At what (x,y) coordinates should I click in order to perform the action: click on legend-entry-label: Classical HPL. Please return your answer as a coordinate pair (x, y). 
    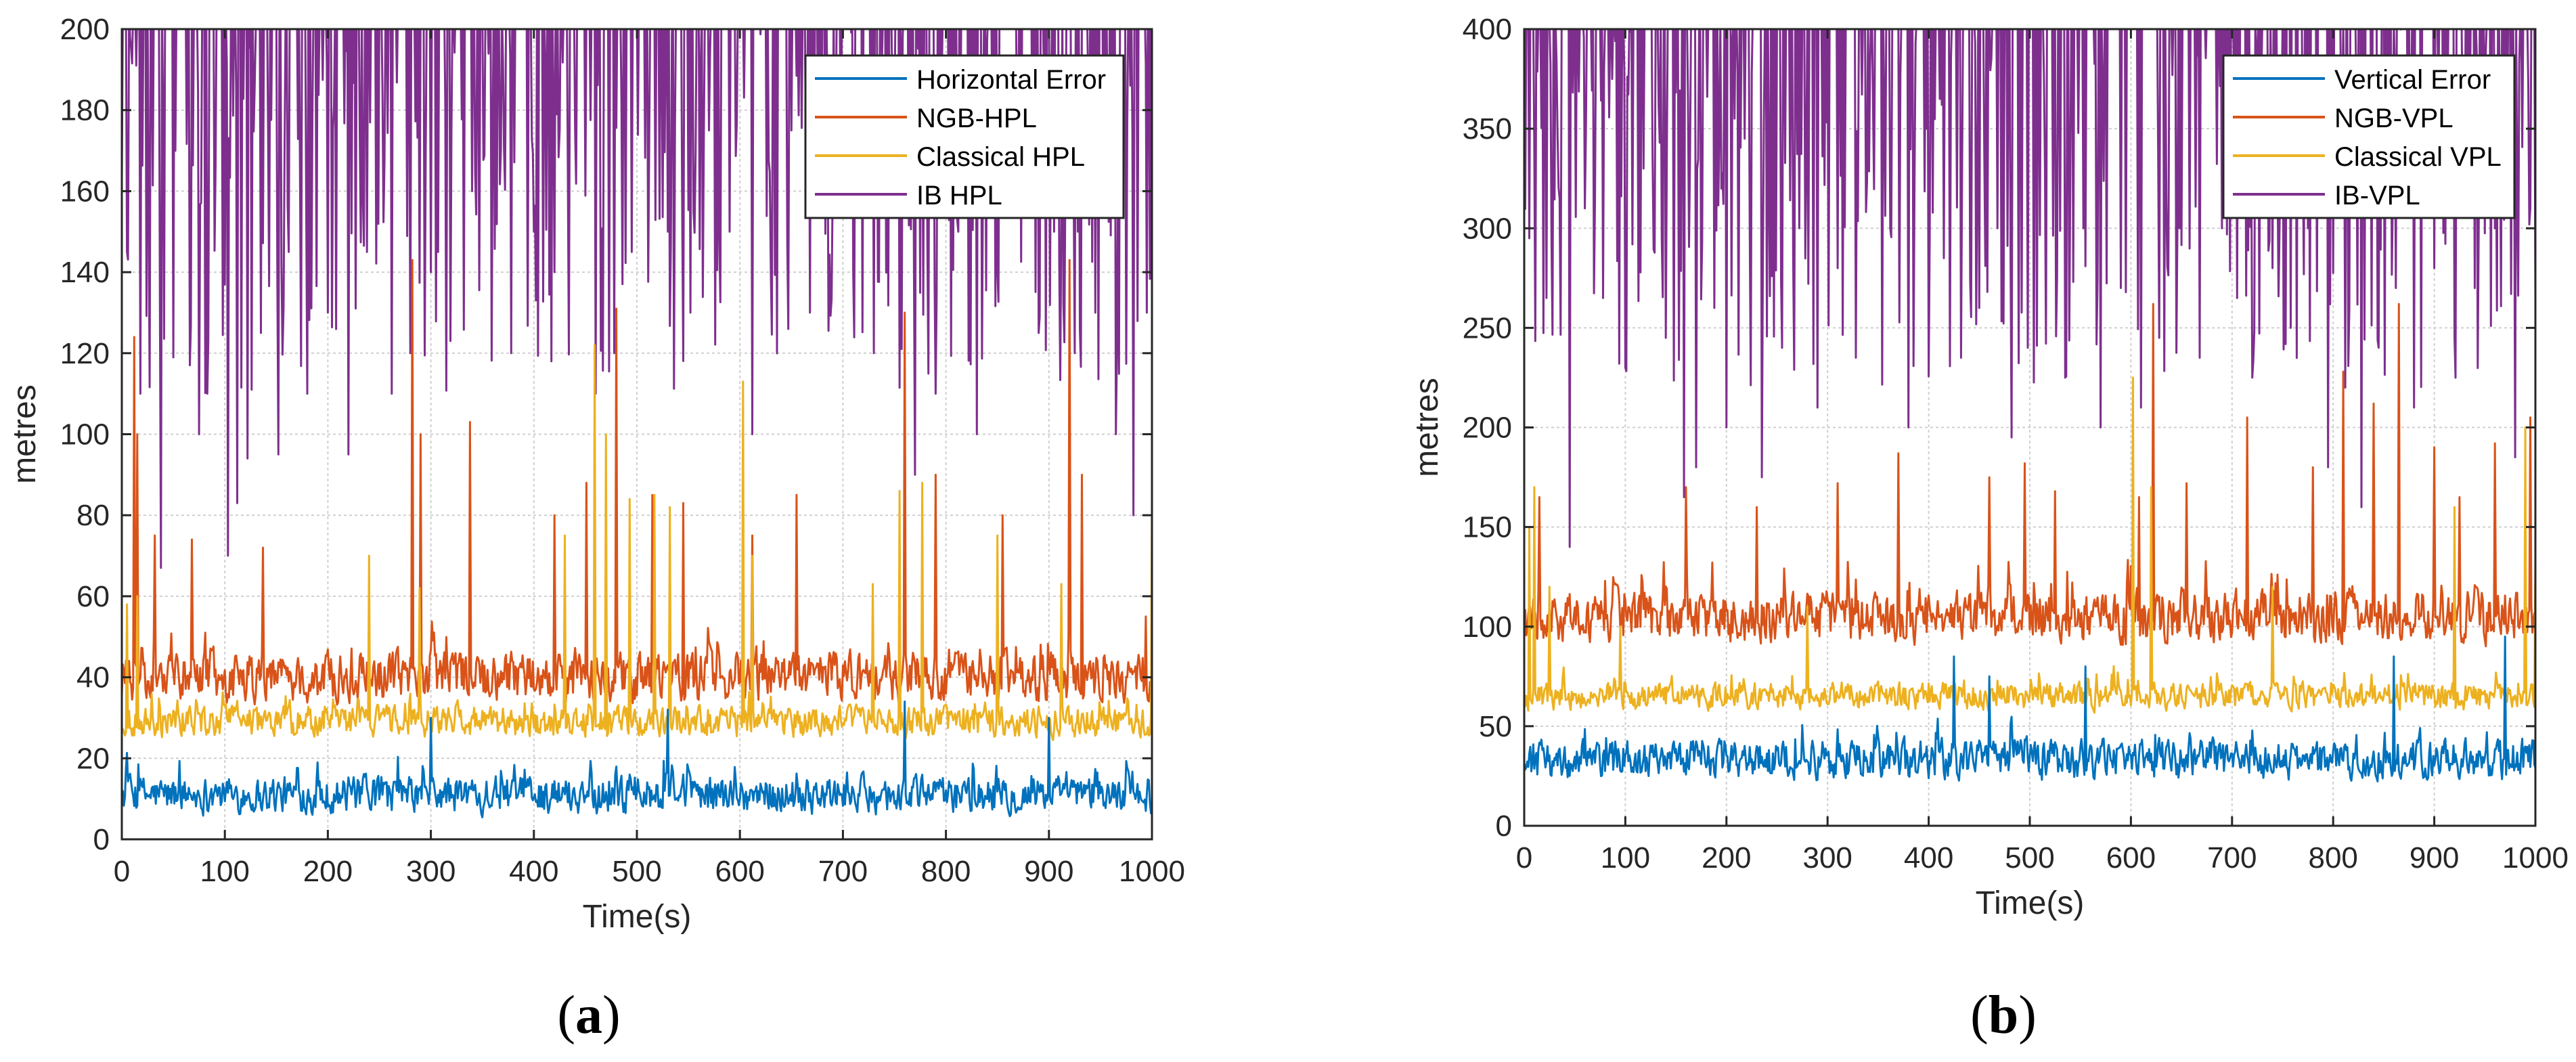
    Looking at the image, I should click on (1000, 157).